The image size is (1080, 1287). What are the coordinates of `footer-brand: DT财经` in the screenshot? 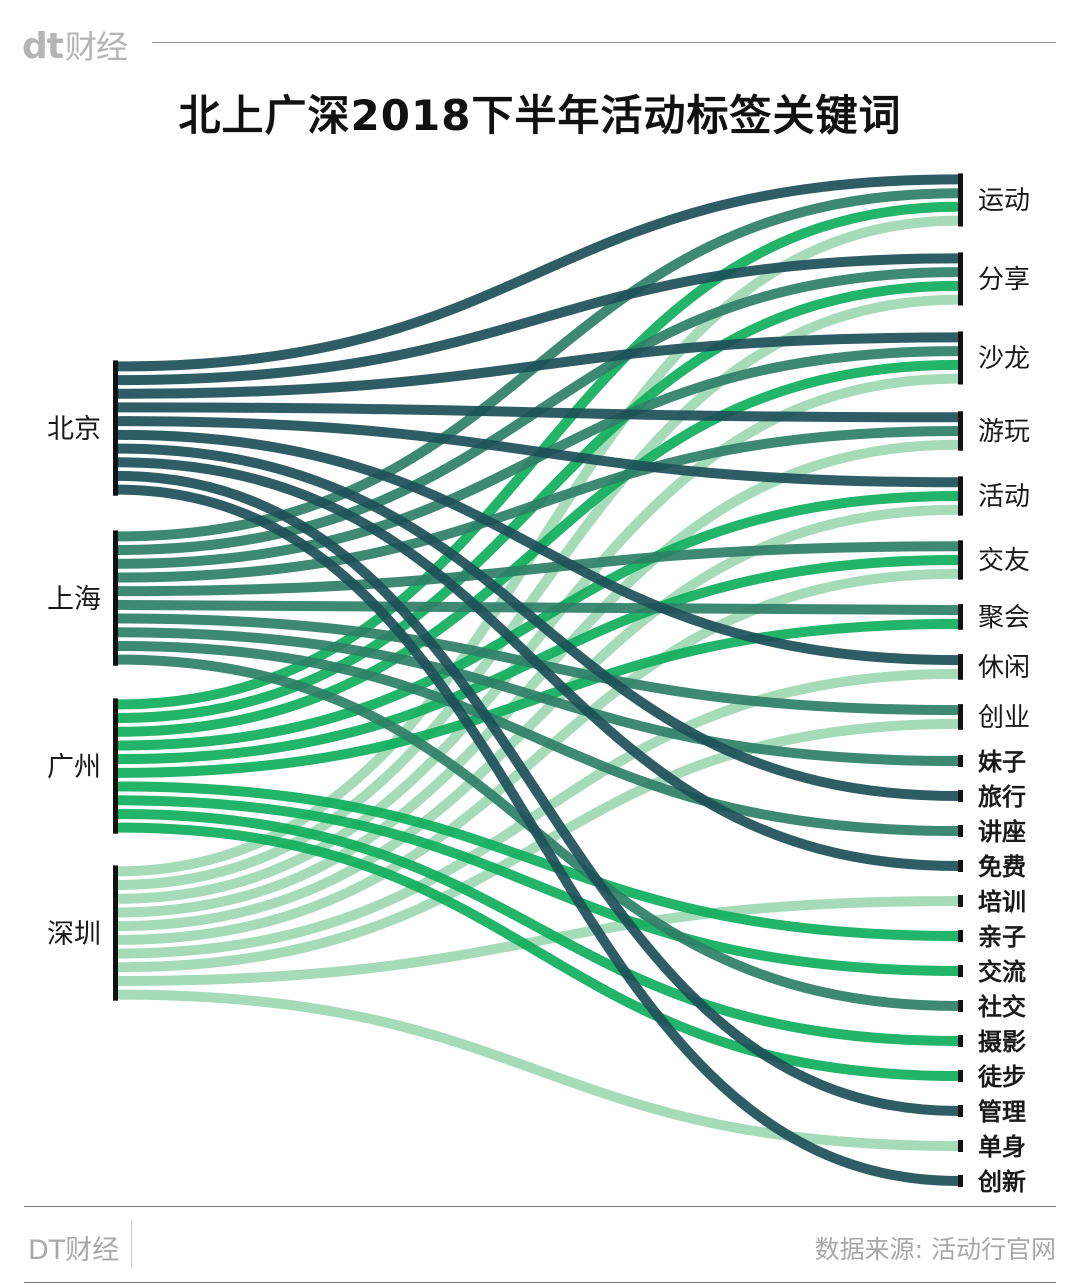 It's located at (74, 1250).